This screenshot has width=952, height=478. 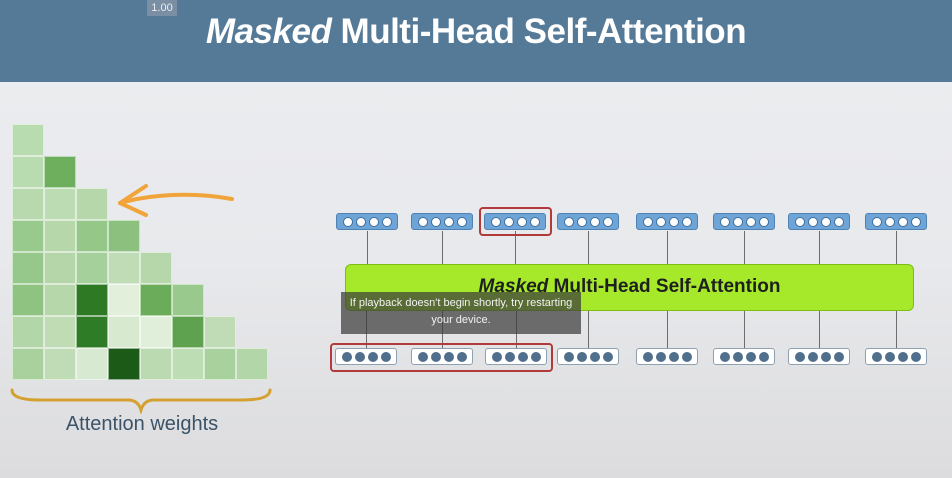 I want to click on highlight-input-tokens, so click(x=441, y=357).